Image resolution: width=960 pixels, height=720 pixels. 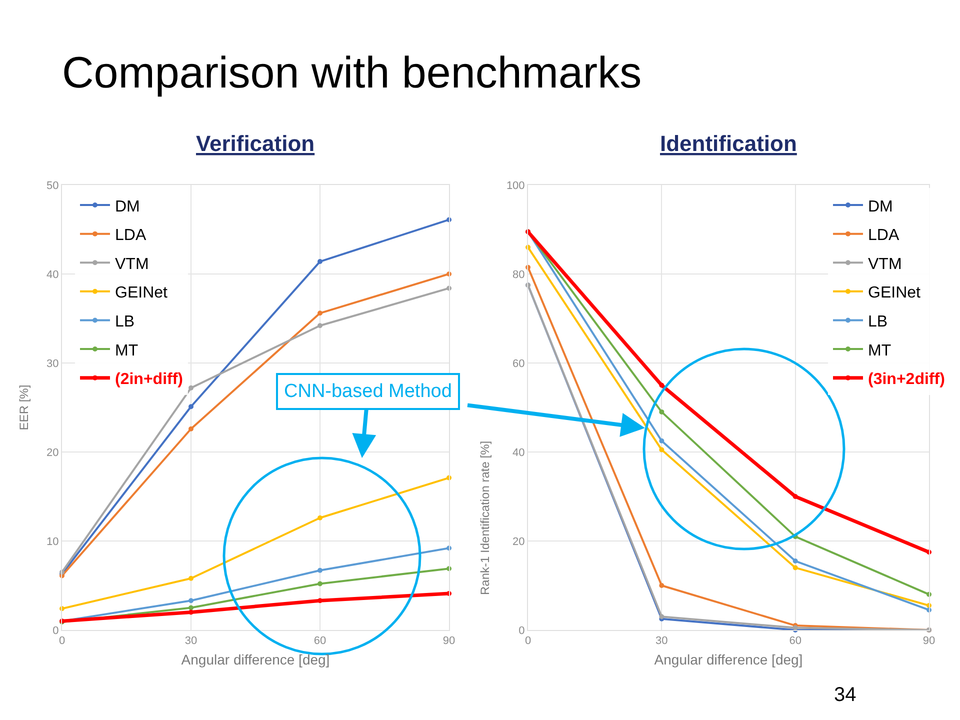 What do you see at coordinates (728, 143) in the screenshot?
I see `chart-subtitle: Identification` at bounding box center [728, 143].